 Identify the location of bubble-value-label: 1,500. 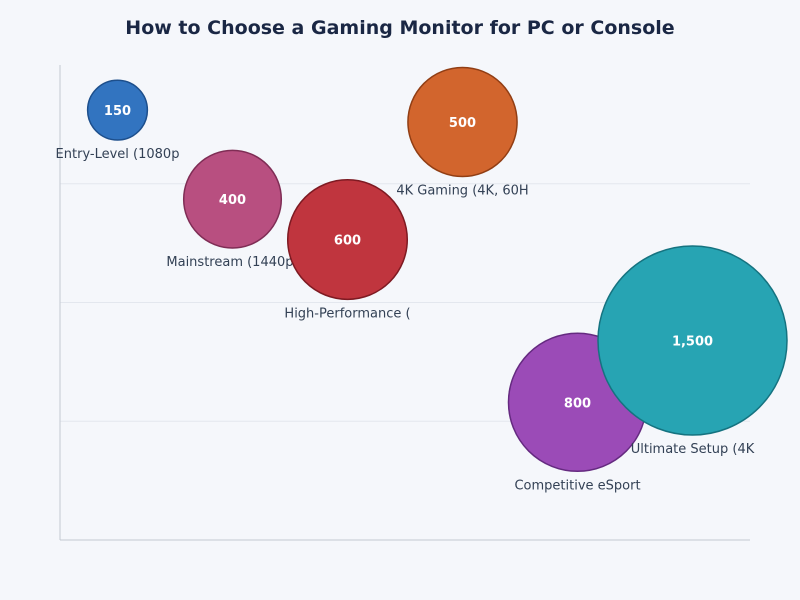
(692, 342).